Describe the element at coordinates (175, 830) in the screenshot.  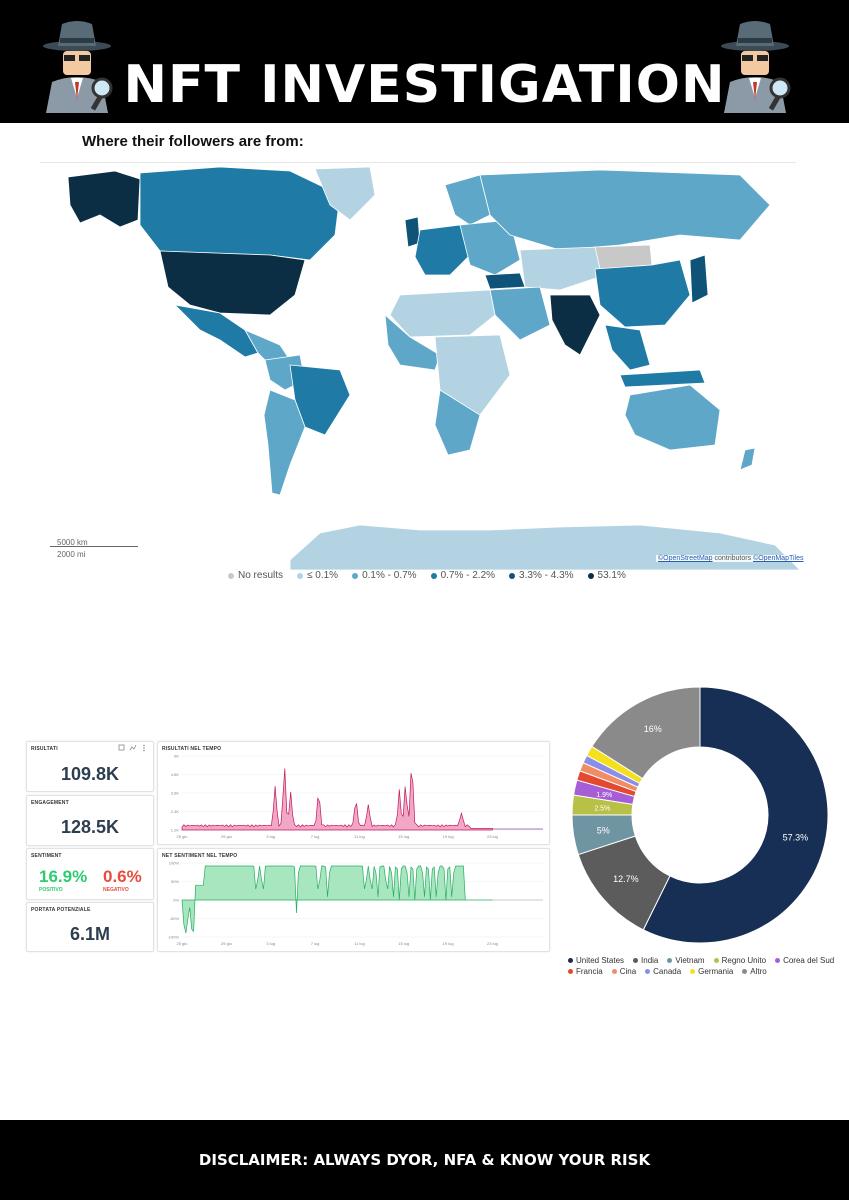
I see `y-tick-label: 1.2K` at that location.